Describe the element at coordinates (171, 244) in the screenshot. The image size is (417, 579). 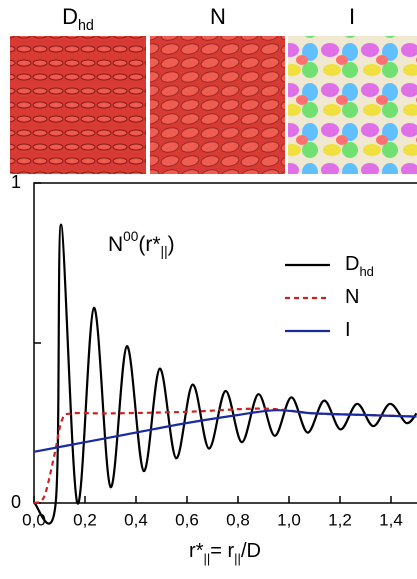
I see `text-part: )` at that location.